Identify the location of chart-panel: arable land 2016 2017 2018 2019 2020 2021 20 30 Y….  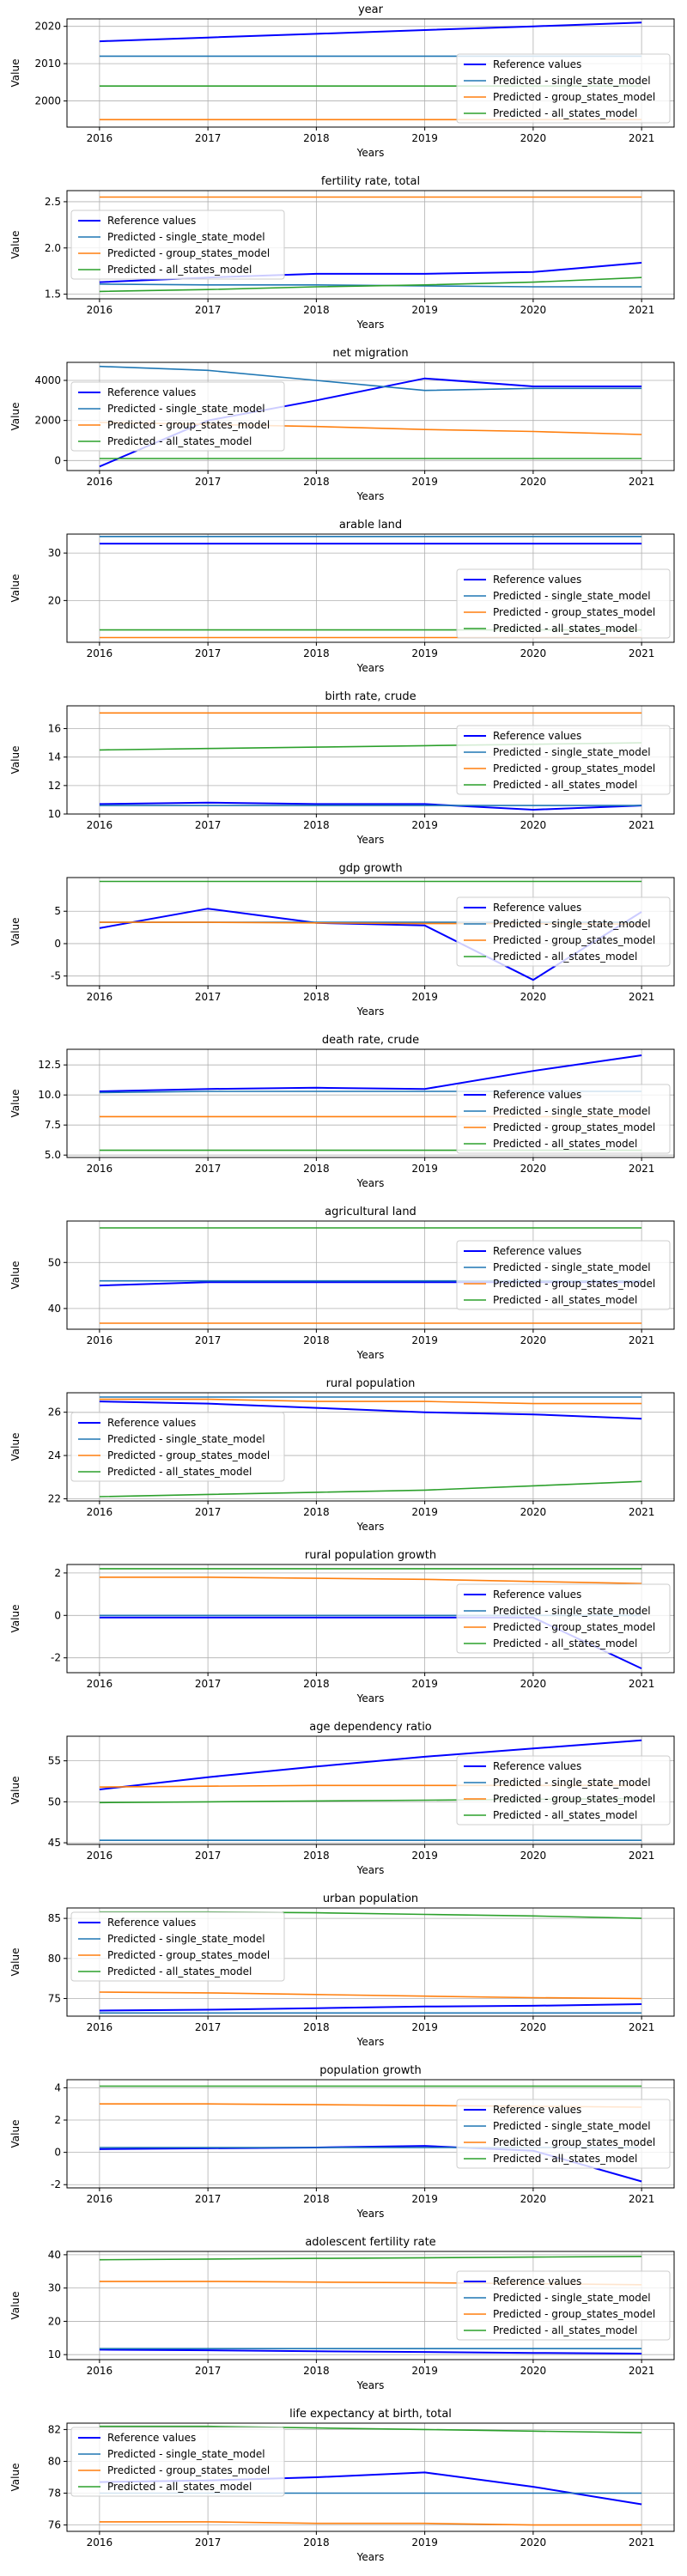
(342, 596).